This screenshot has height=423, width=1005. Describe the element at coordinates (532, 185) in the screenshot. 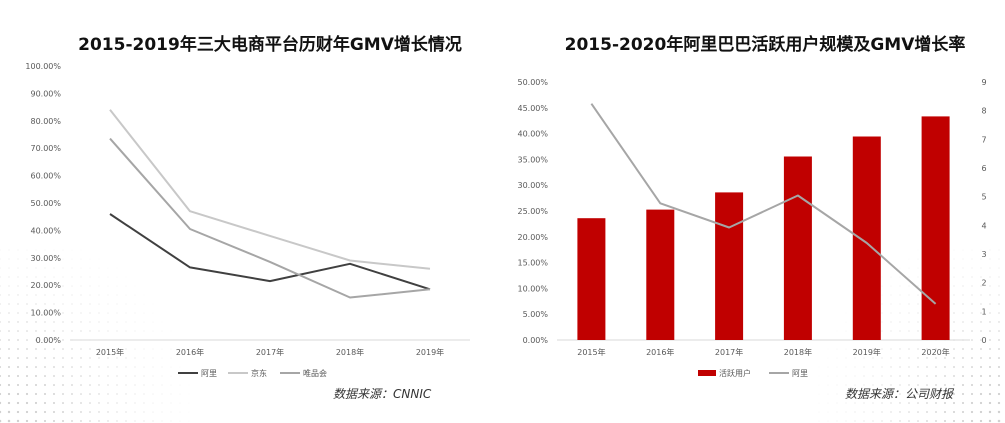

I see `y-left-tick-label: 30.00%` at that location.